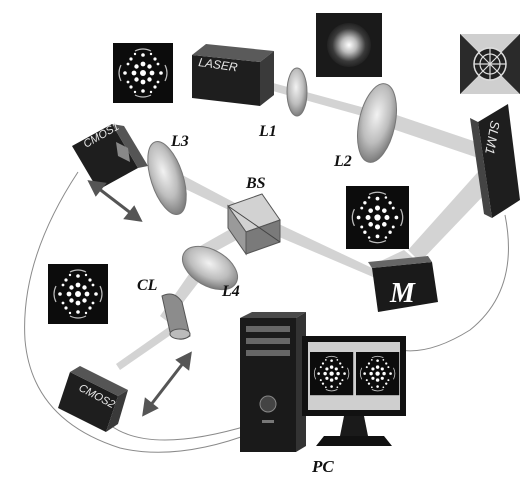 This screenshot has width=525, height=479. I want to click on pc-monitor, so click(354, 391).